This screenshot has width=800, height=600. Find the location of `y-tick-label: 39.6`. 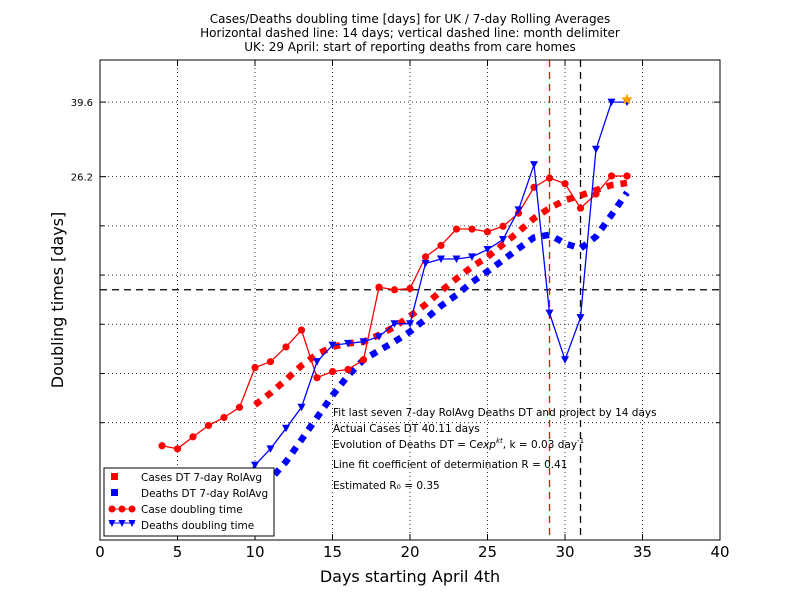

y-tick-label: 39.6 is located at coordinates (82, 103).